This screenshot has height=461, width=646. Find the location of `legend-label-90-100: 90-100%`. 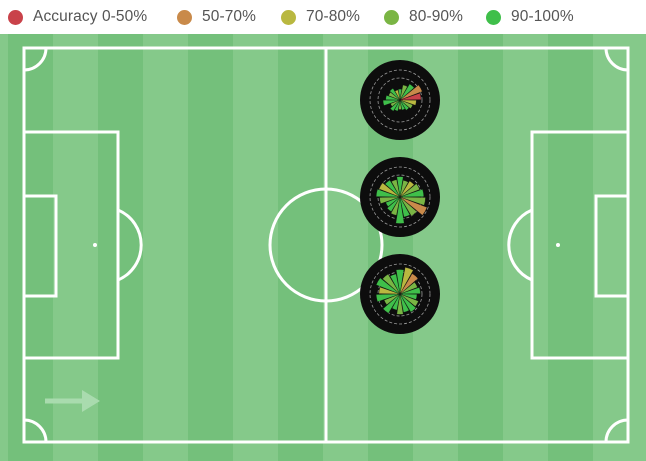

legend-label-90-100: 90-100% is located at coordinates (542, 16).